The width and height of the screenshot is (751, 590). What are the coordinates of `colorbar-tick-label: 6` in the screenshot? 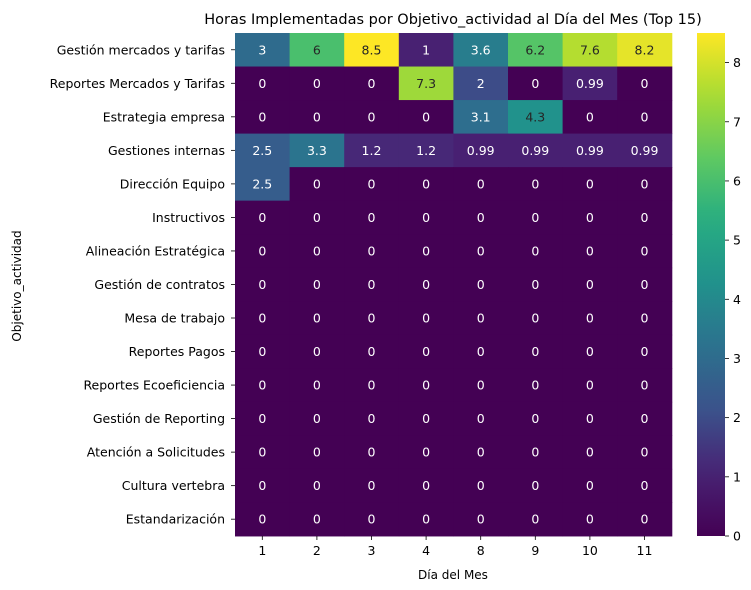 It's located at (737, 180).